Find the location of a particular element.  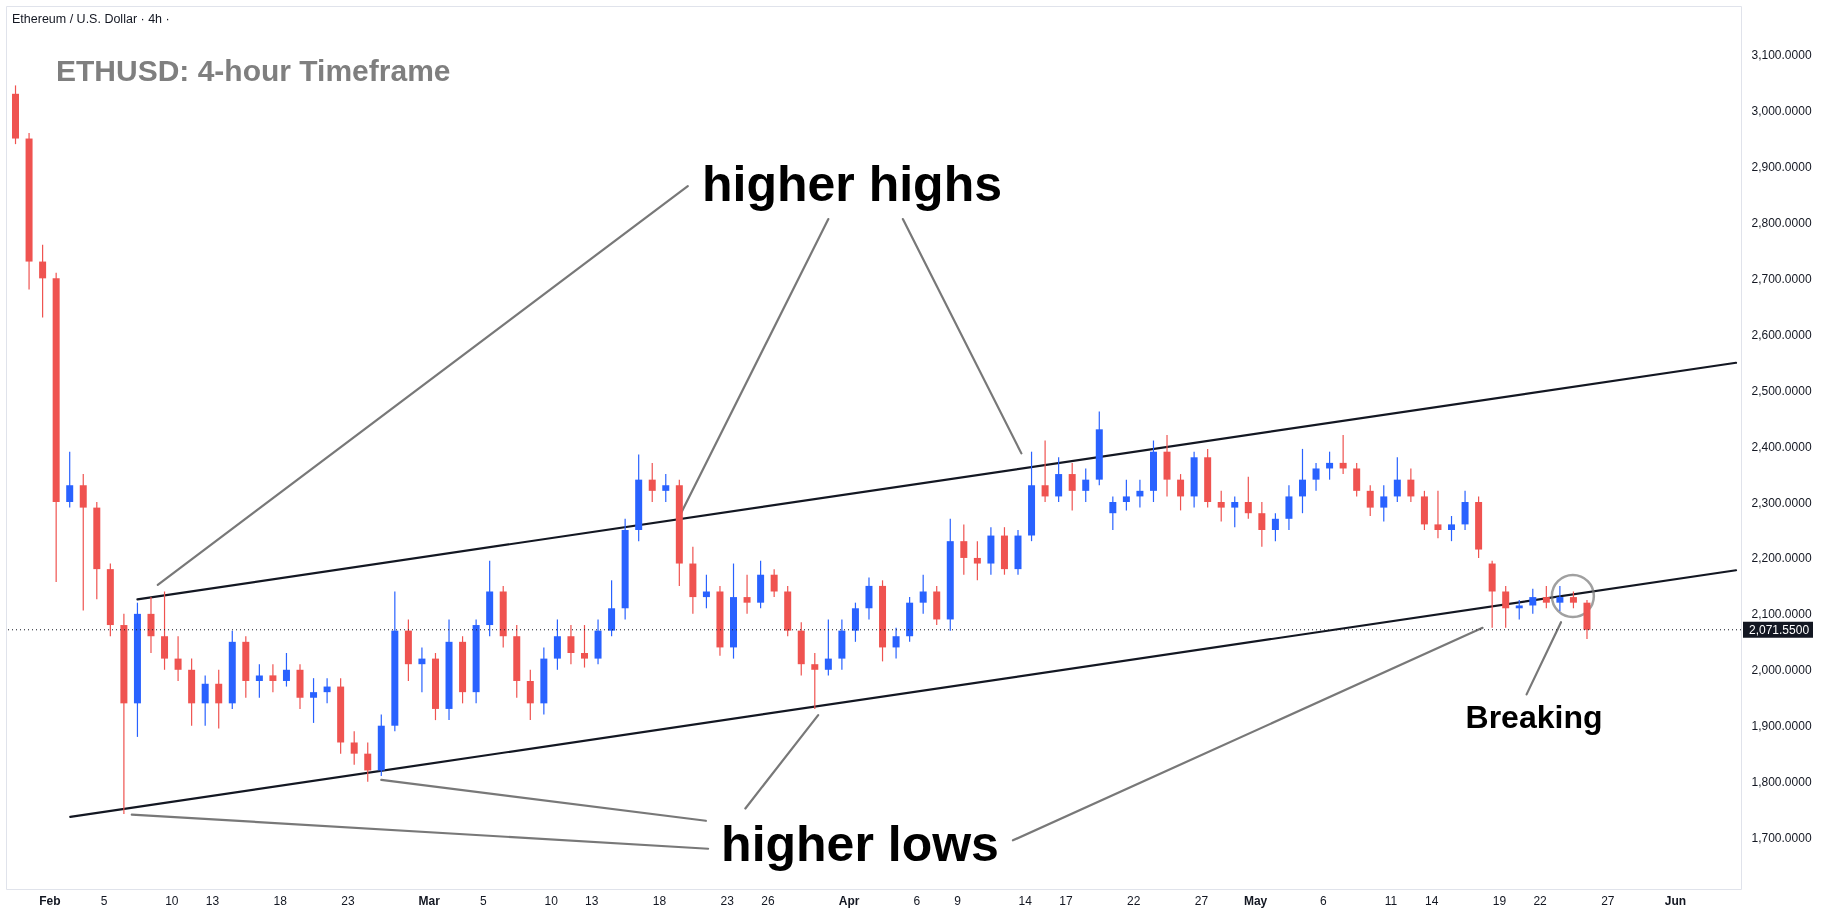

y-tick-label: 1,700.0000 is located at coordinates (1781, 838).